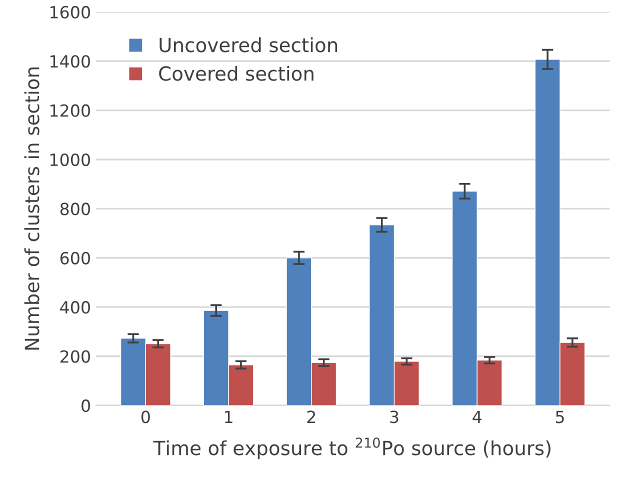 This screenshot has width=619, height=477. What do you see at coordinates (32, 209) in the screenshot?
I see `y-axis-title: Number of clusters in section` at bounding box center [32, 209].